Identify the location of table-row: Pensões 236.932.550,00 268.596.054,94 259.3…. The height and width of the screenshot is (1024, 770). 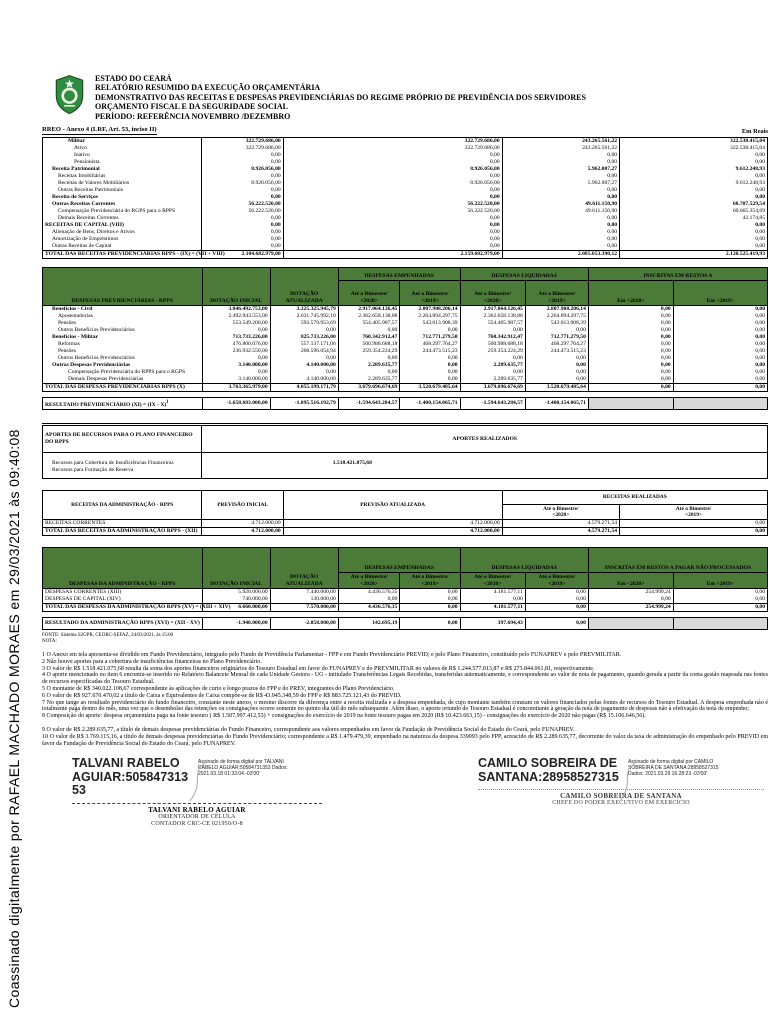
(405, 352).